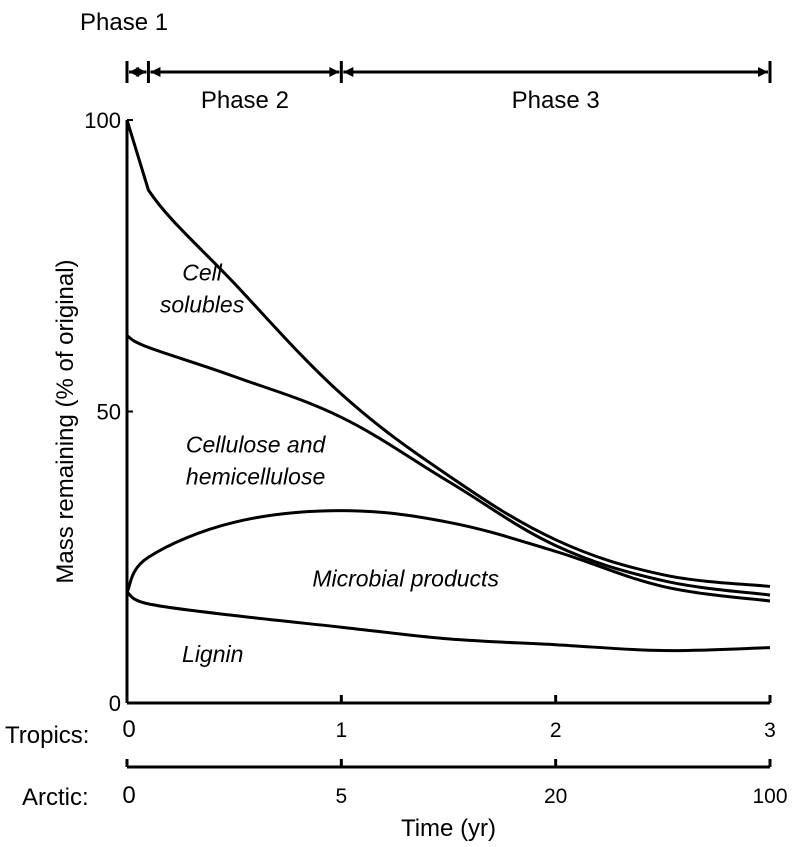 The height and width of the screenshot is (847, 795). What do you see at coordinates (47, 735) in the screenshot?
I see `tropics-axis-label: Tropics:` at bounding box center [47, 735].